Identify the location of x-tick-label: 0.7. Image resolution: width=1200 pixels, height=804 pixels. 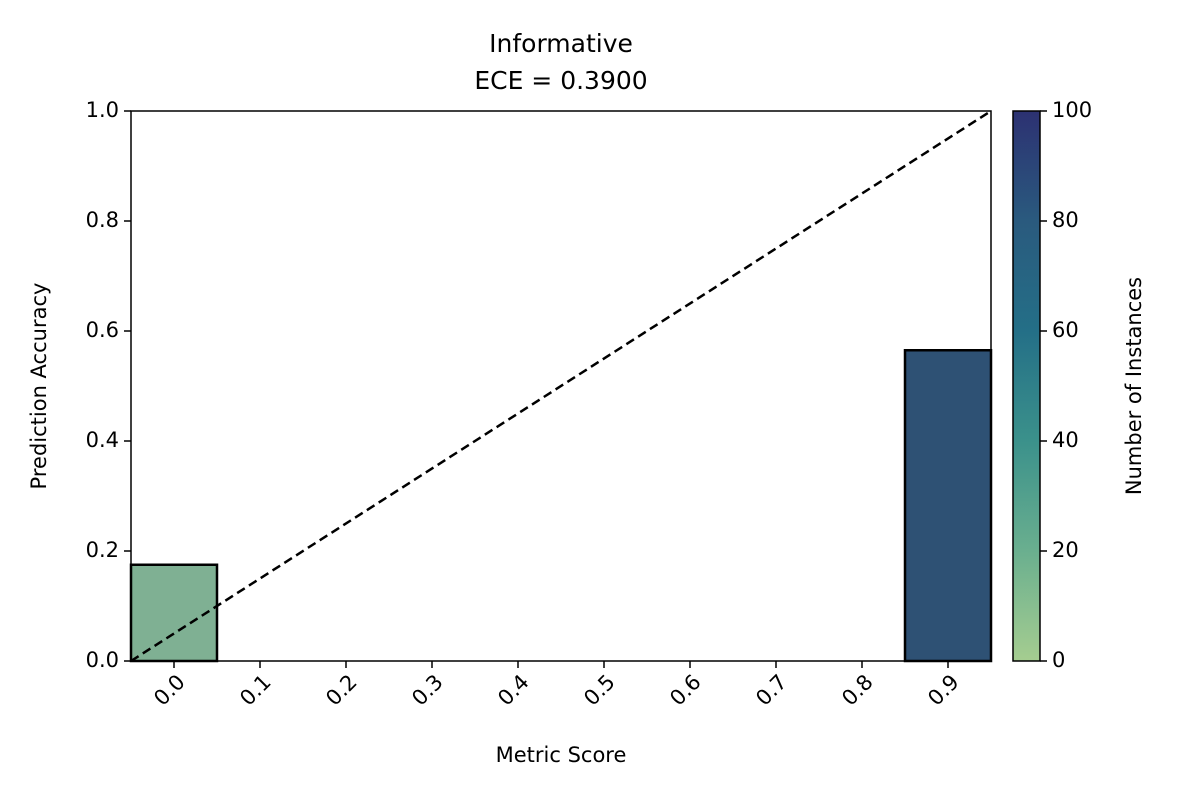
(771, 690).